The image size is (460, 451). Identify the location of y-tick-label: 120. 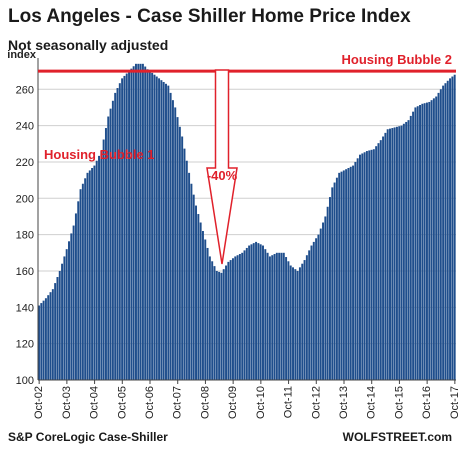
(25, 345).